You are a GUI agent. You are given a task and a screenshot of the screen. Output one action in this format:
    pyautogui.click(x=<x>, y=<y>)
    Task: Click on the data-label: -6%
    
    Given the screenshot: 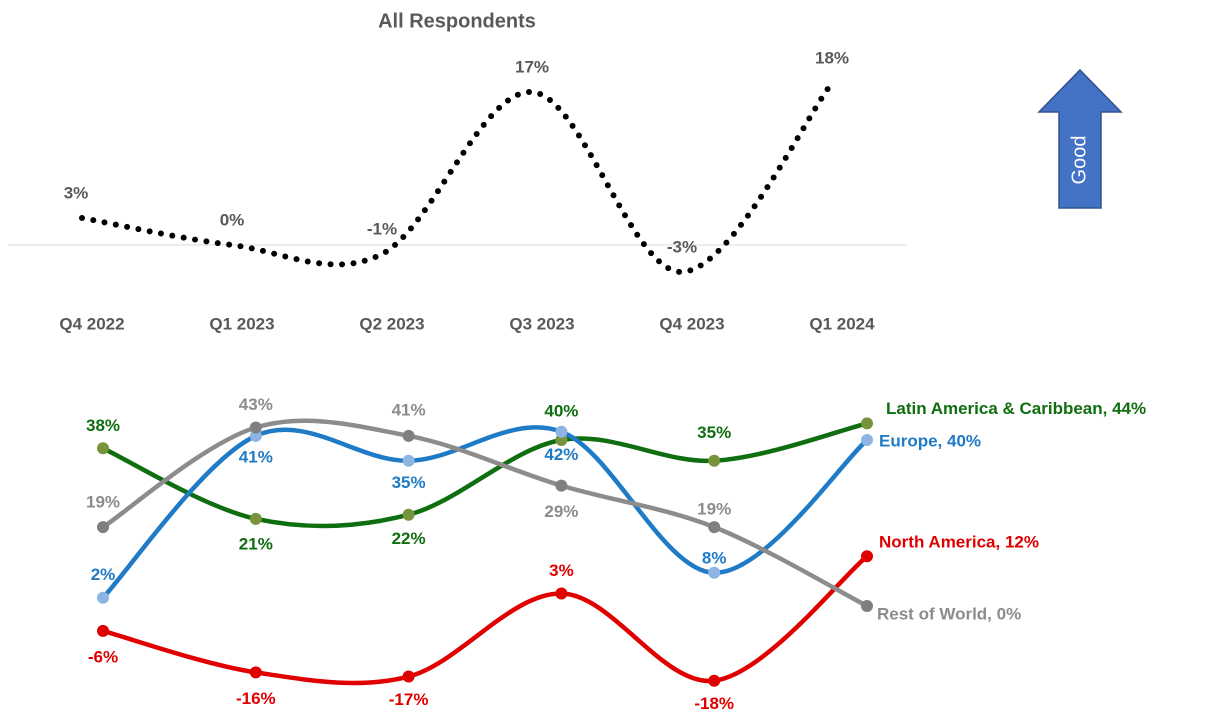 What is the action you would take?
    pyautogui.click(x=103, y=656)
    